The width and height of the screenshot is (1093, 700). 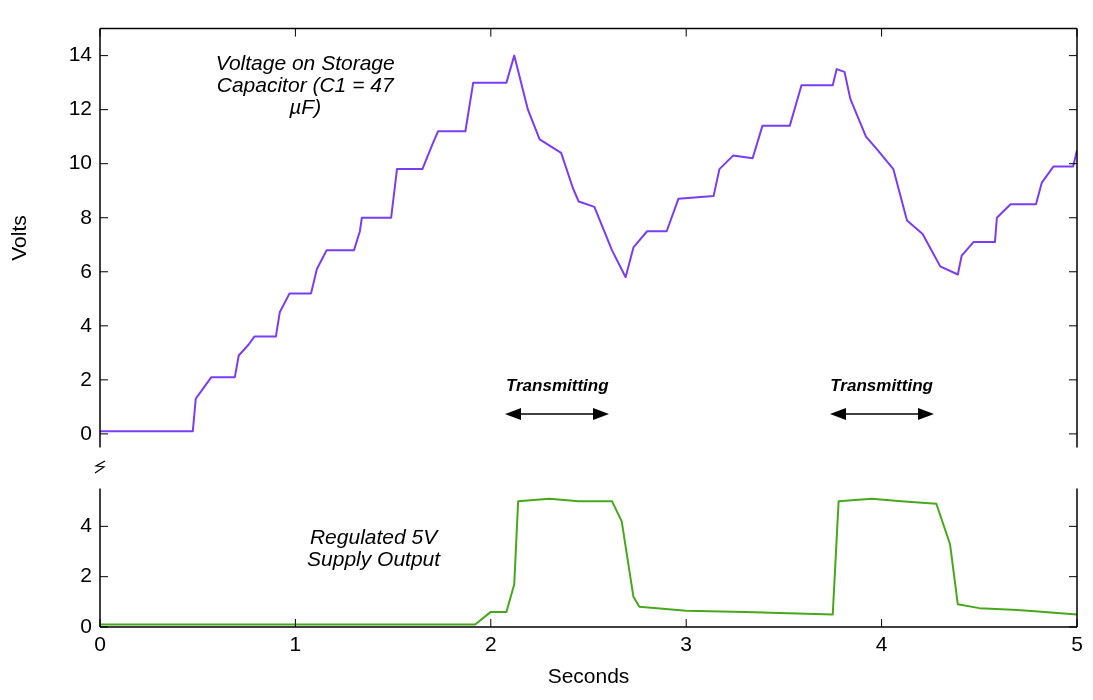 I want to click on y-tick-label: 6, so click(x=86, y=270).